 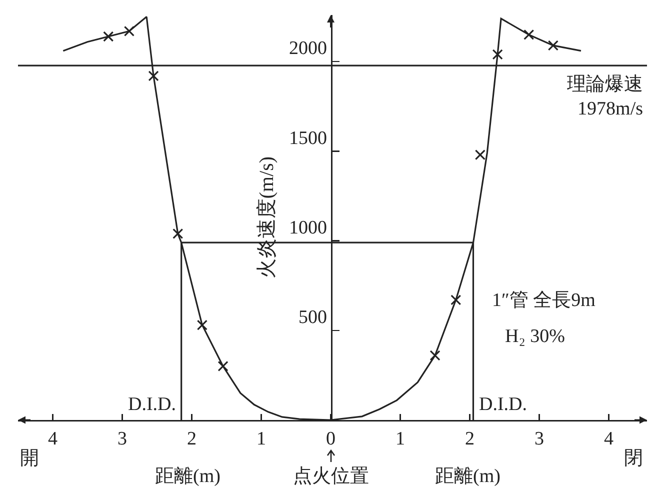 What do you see at coordinates (605, 97) in the screenshot?
I see `ref-line-label: 理論爆速 1978m/s` at bounding box center [605, 97].